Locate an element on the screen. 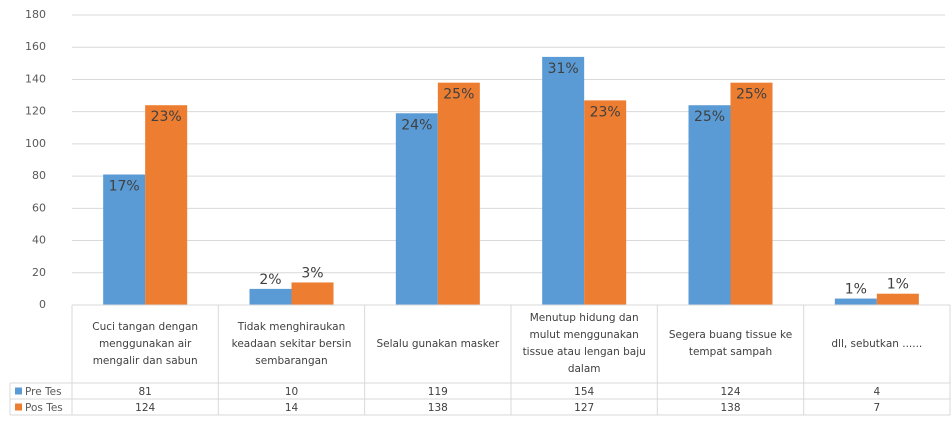 This screenshot has width=952, height=428. data-label: 24% is located at coordinates (416, 125).